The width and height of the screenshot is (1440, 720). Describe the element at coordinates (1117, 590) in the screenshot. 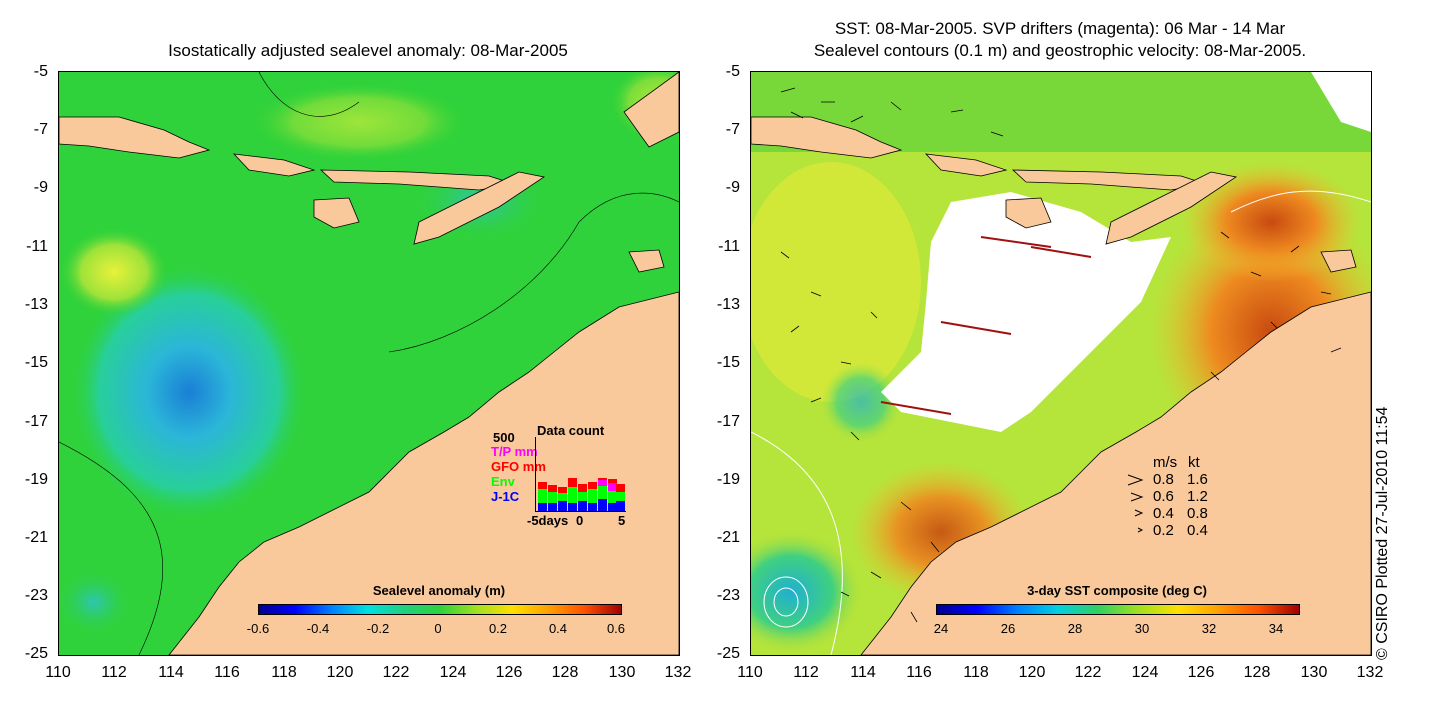

I see `right-colorbar-title: 3-day SST composite (deg C)` at that location.